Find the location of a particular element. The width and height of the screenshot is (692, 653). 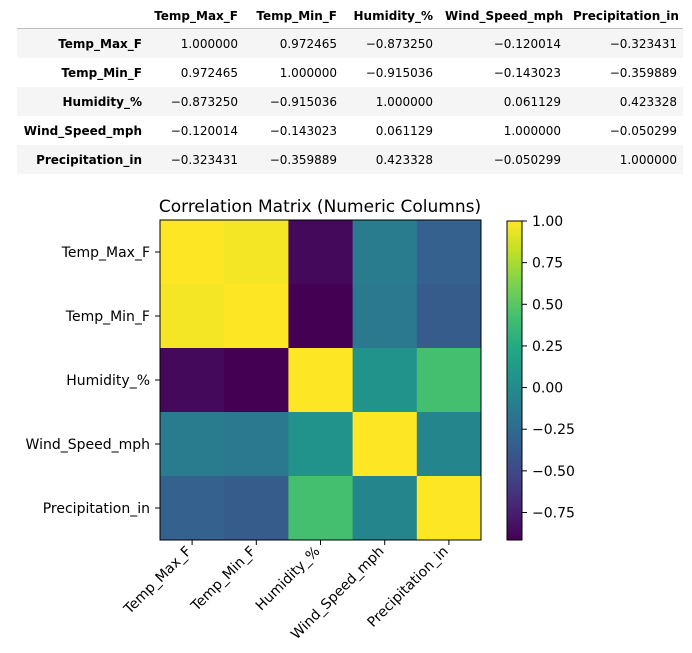

x-tick-label: Temp_Max_F is located at coordinates (157, 581).